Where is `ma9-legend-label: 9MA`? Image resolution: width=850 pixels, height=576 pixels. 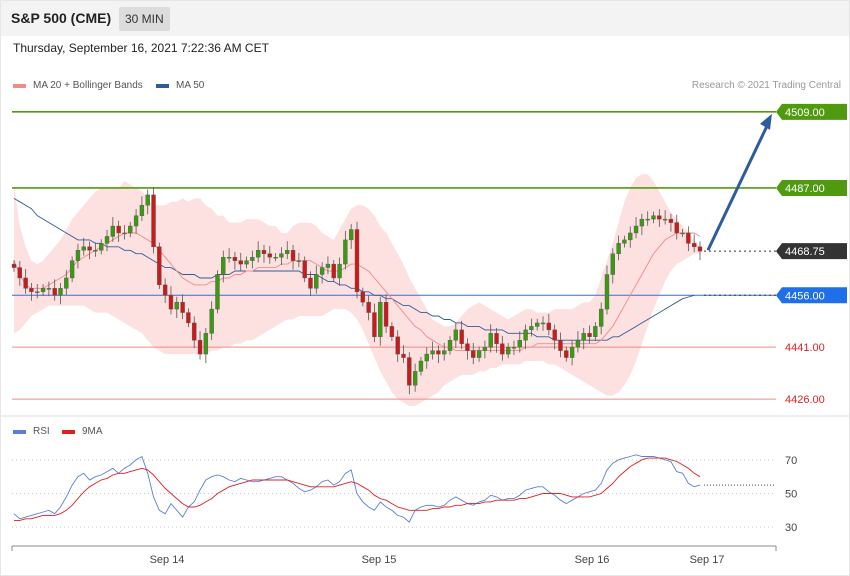 ma9-legend-label: 9MA is located at coordinates (92, 431).